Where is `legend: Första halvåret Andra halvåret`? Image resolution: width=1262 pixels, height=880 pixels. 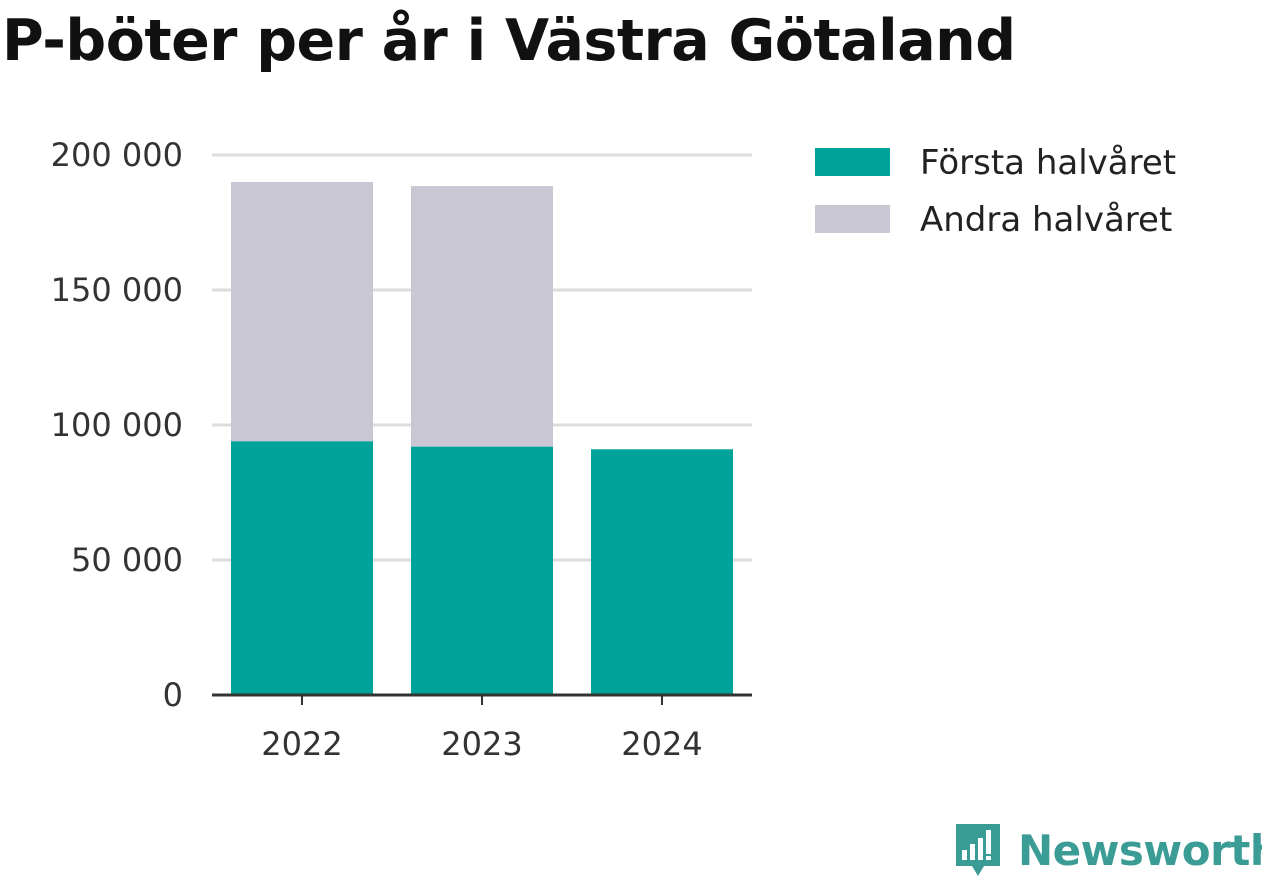
legend: Första halvåret Andra halvåret is located at coordinates (995, 191).